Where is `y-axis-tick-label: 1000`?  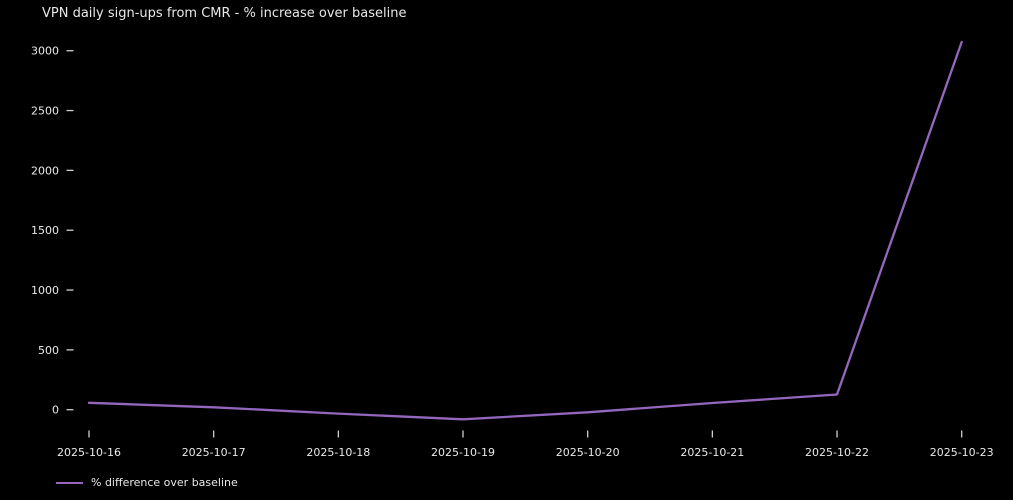
y-axis-tick-label: 1000 is located at coordinates (45, 290).